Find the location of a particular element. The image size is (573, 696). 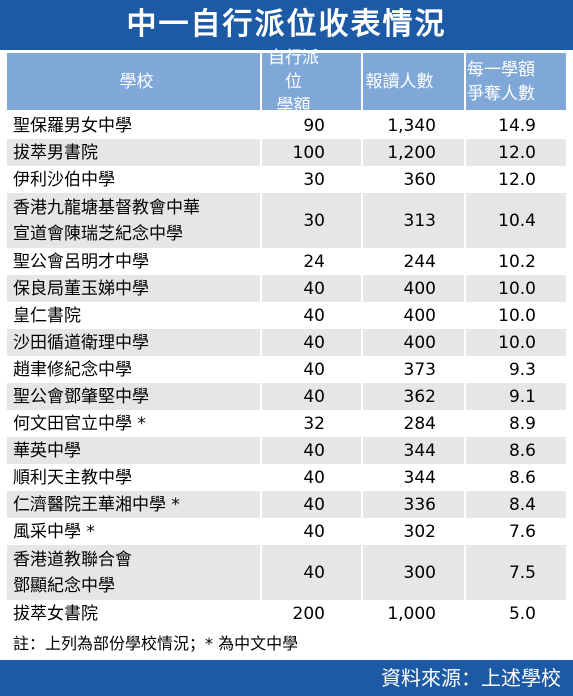

number-cell: 10.4 is located at coordinates (516, 220).